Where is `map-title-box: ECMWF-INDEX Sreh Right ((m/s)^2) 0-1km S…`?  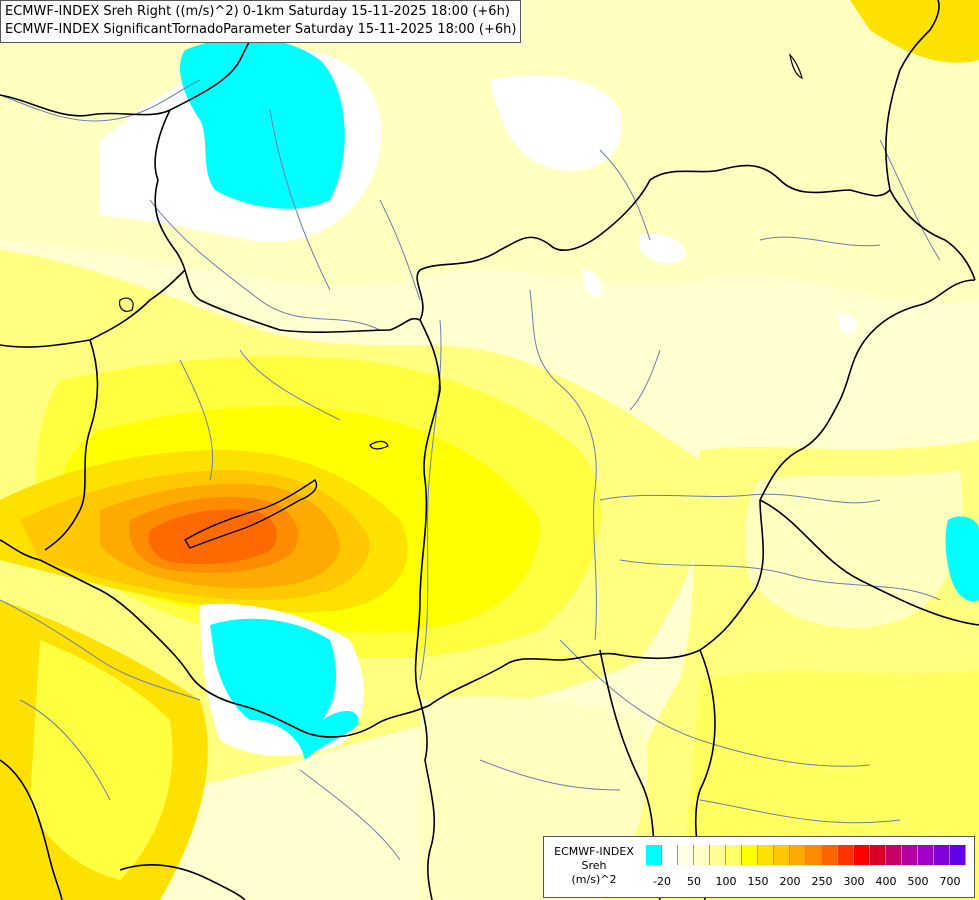 map-title-box: ECMWF-INDEX Sreh Right ((m/s)^2) 0-1km S… is located at coordinates (261, 21).